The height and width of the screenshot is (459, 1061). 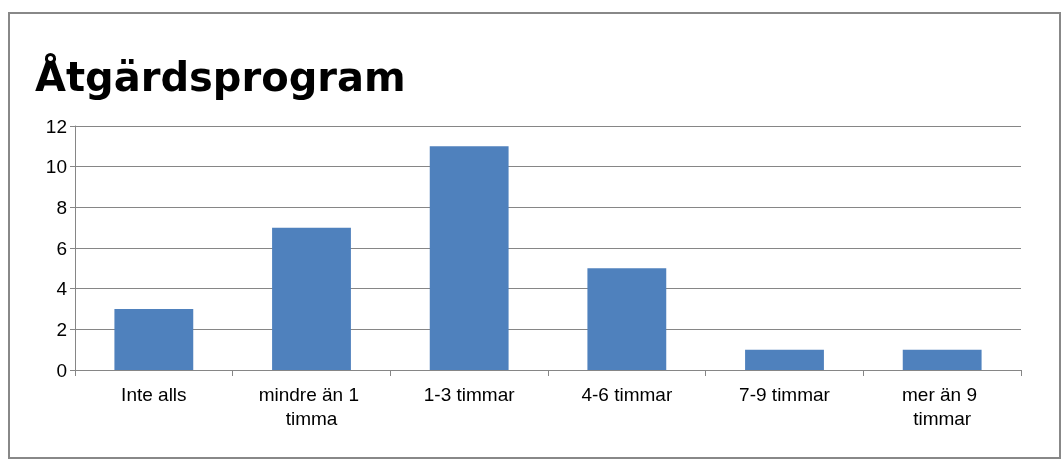 What do you see at coordinates (942, 406) in the screenshot?
I see `x-tick-label: mer än 9 timmar` at bounding box center [942, 406].